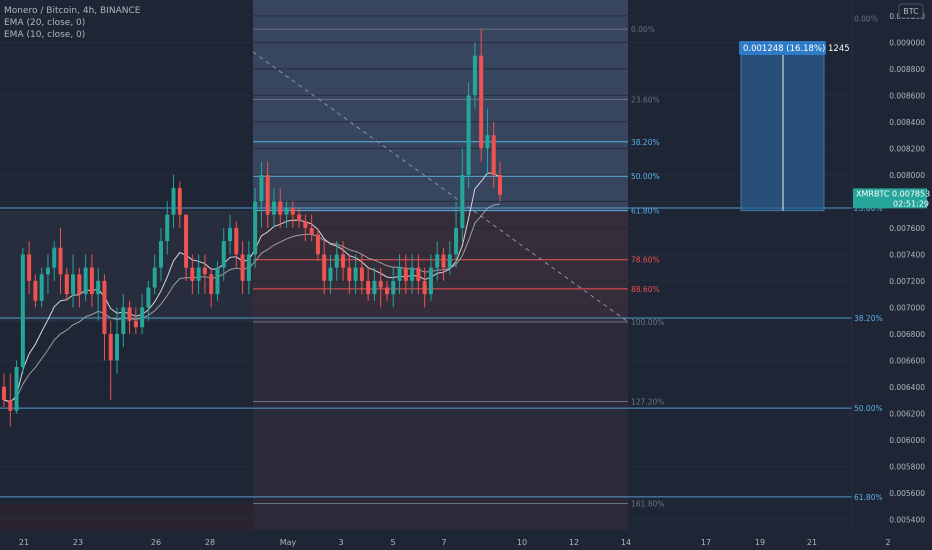 This screenshot has height=550, width=932. I want to click on last-price-label-background, so click(890, 198).